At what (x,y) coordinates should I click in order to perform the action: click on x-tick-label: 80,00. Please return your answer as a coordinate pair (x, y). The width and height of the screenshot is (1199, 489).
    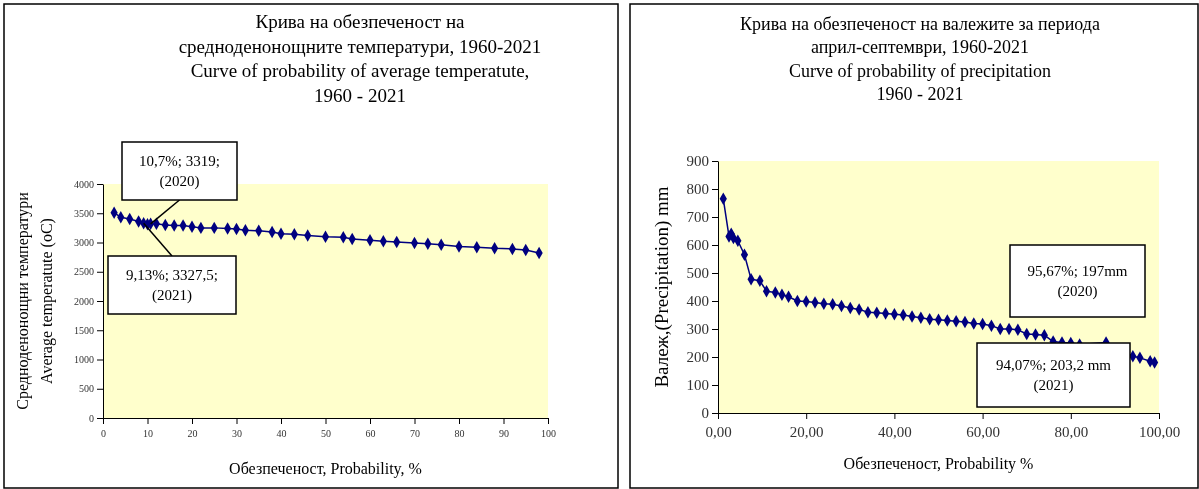
    Looking at the image, I should click on (1071, 432).